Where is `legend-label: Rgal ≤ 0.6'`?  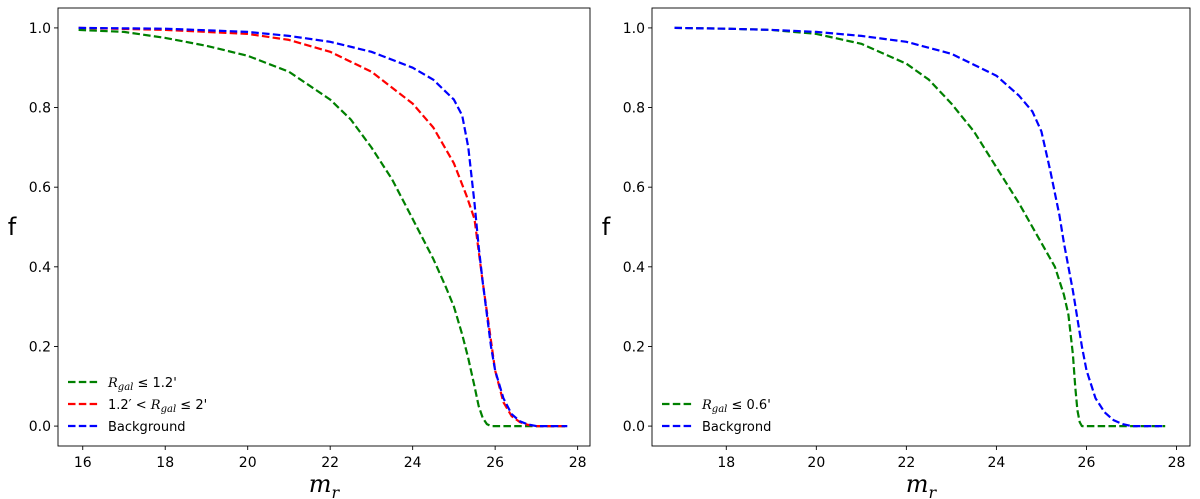
legend-label: Rgal ≤ 0.6' is located at coordinates (736, 406).